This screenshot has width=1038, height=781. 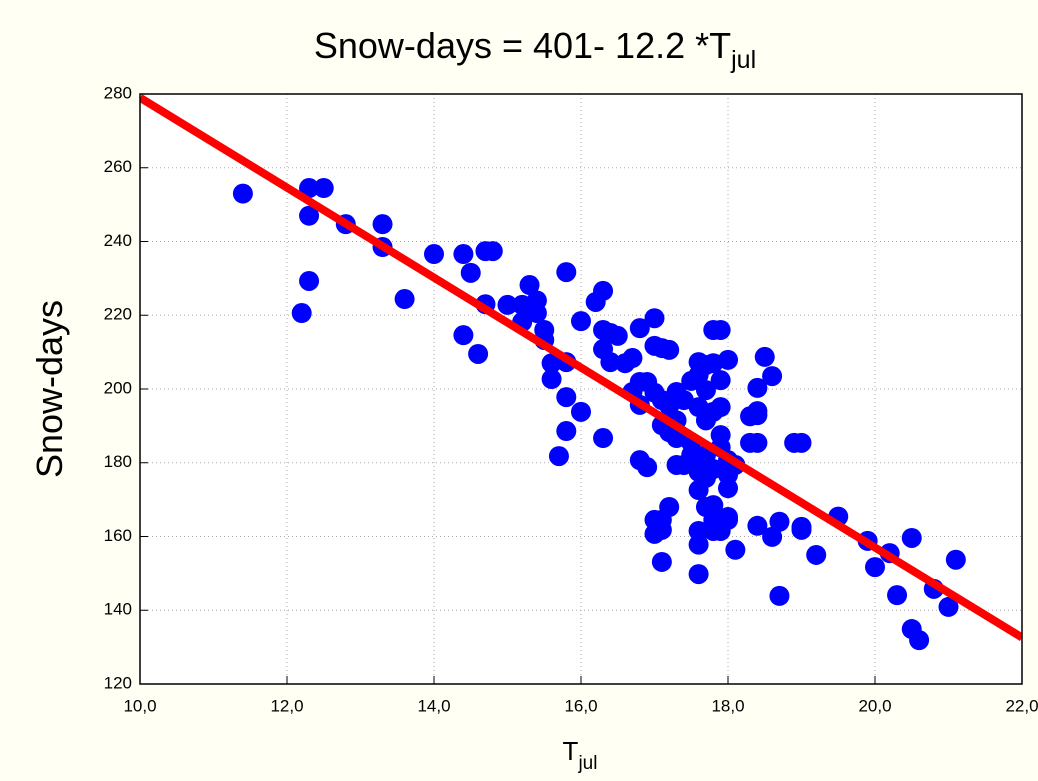 I want to click on x-tick-label: 18,0, so click(x=727, y=705).